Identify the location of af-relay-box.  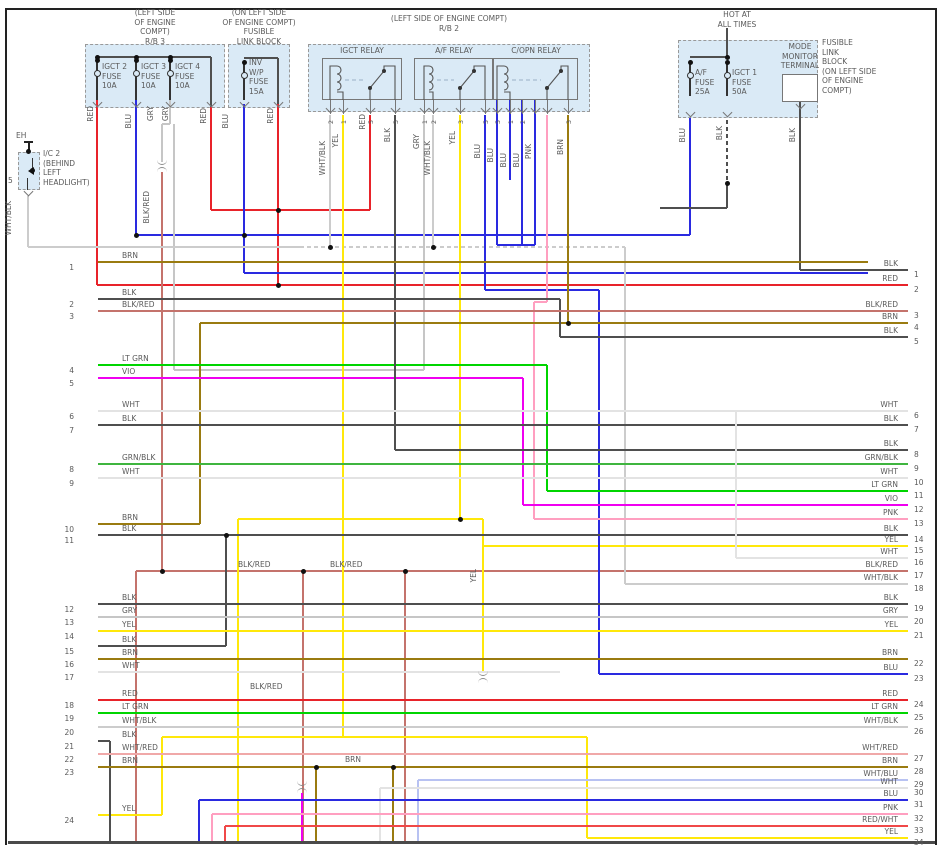
(454, 79).